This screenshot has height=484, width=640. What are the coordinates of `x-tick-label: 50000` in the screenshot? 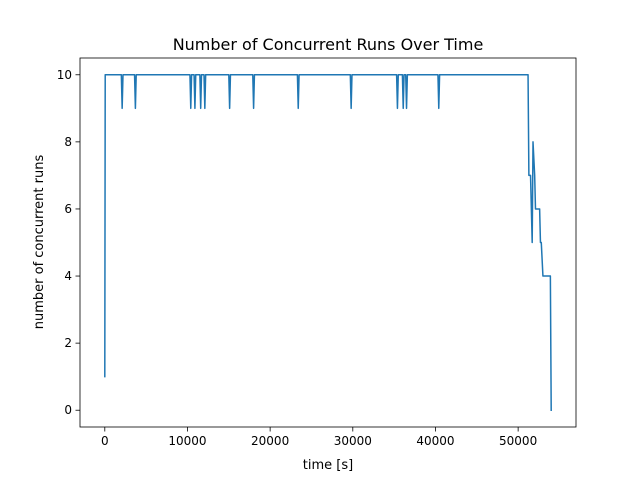 It's located at (518, 441).